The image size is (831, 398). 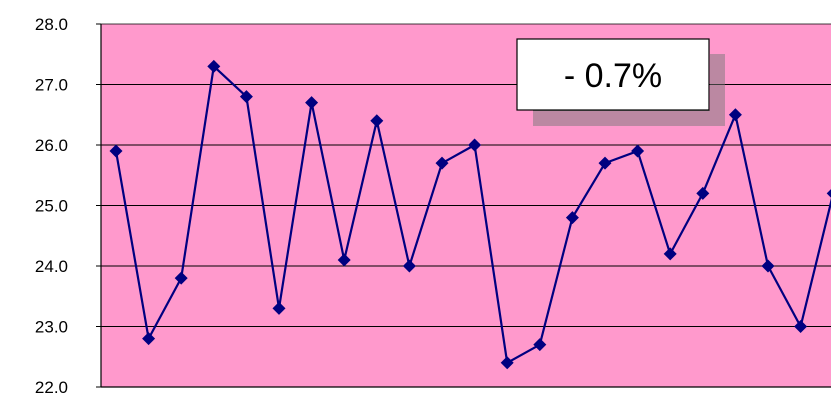 I want to click on annotation-label: - 0.7%, so click(x=613, y=76).